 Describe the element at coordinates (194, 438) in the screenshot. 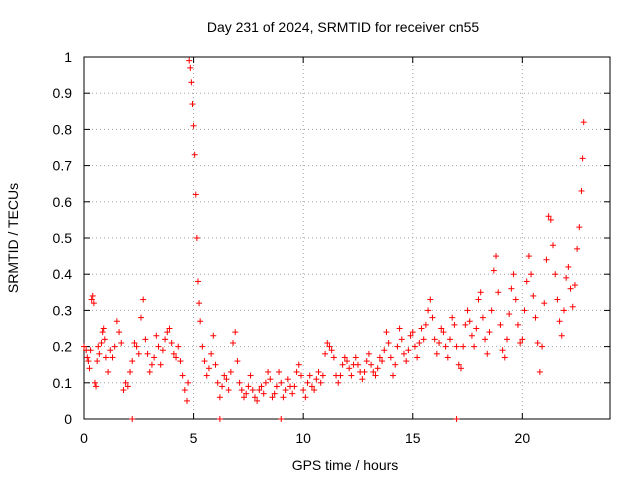

I see `x-tick-label: 5` at that location.